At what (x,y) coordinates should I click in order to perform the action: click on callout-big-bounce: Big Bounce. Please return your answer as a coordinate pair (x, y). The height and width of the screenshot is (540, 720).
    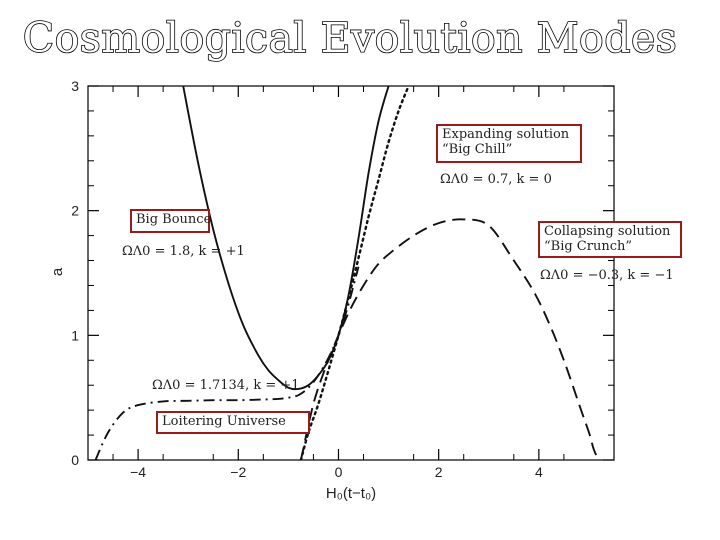
    Looking at the image, I should click on (171, 221).